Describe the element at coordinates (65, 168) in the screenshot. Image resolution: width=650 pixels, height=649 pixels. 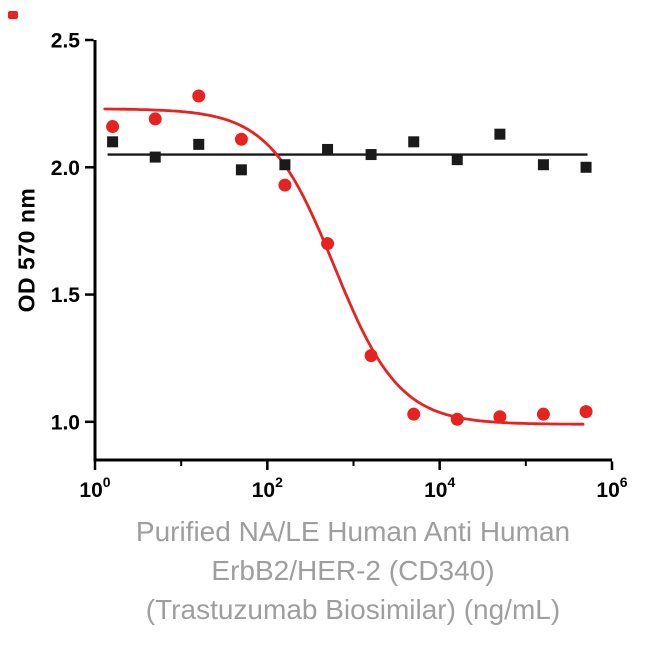
I see `y-tick-label: 2.0` at that location.